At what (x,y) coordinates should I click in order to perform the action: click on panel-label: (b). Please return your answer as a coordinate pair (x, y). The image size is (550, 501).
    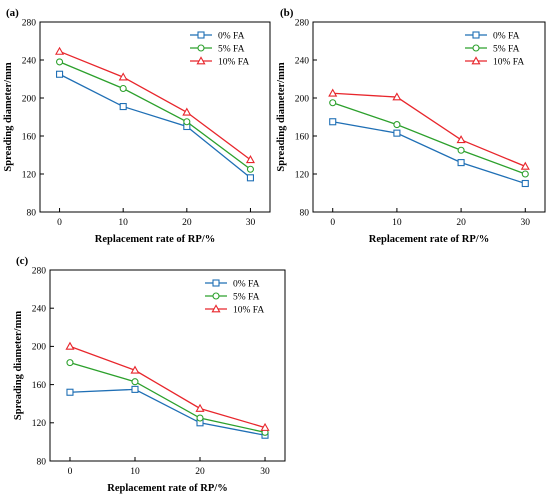
    Looking at the image, I should click on (287, 13).